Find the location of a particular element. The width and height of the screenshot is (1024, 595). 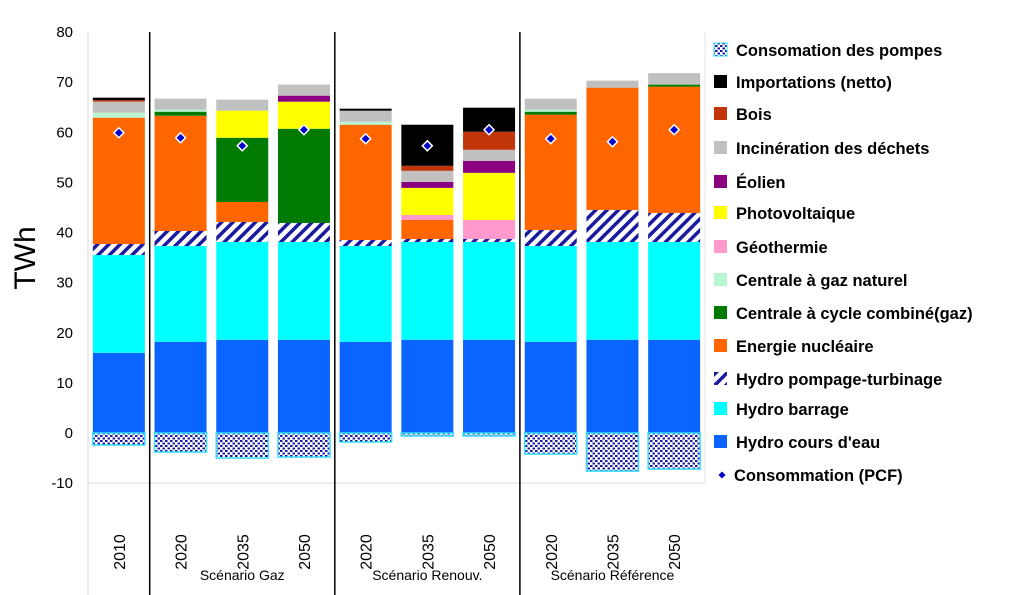

y-tick-label: 60 is located at coordinates (64, 132).